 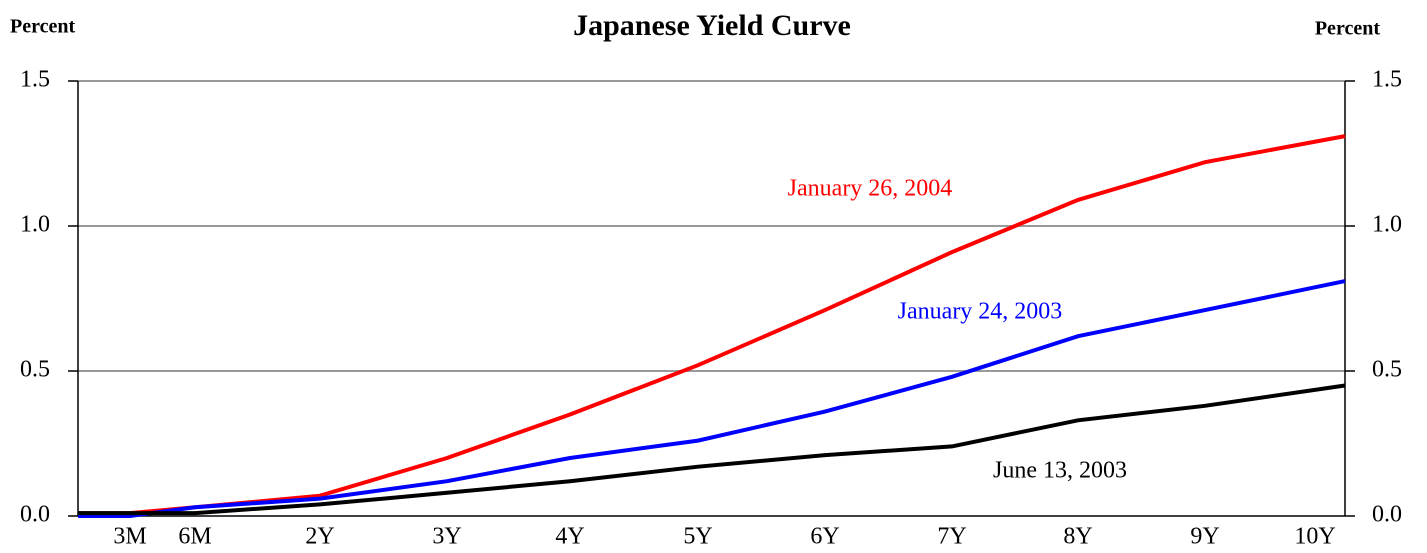 I want to click on y-tick-label: 0.0, so click(x=35, y=515).